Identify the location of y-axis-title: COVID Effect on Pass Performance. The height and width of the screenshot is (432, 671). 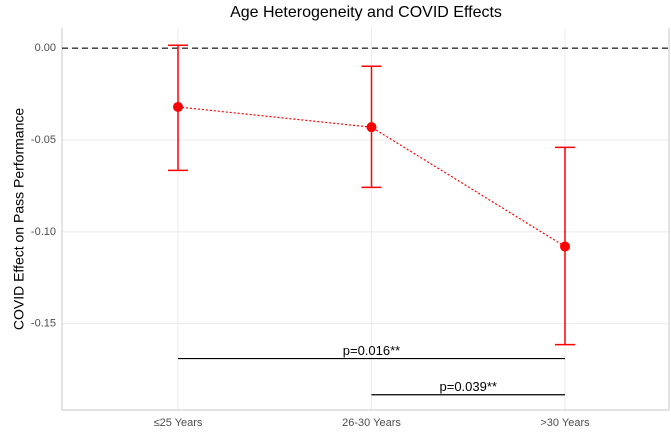
(19, 219).